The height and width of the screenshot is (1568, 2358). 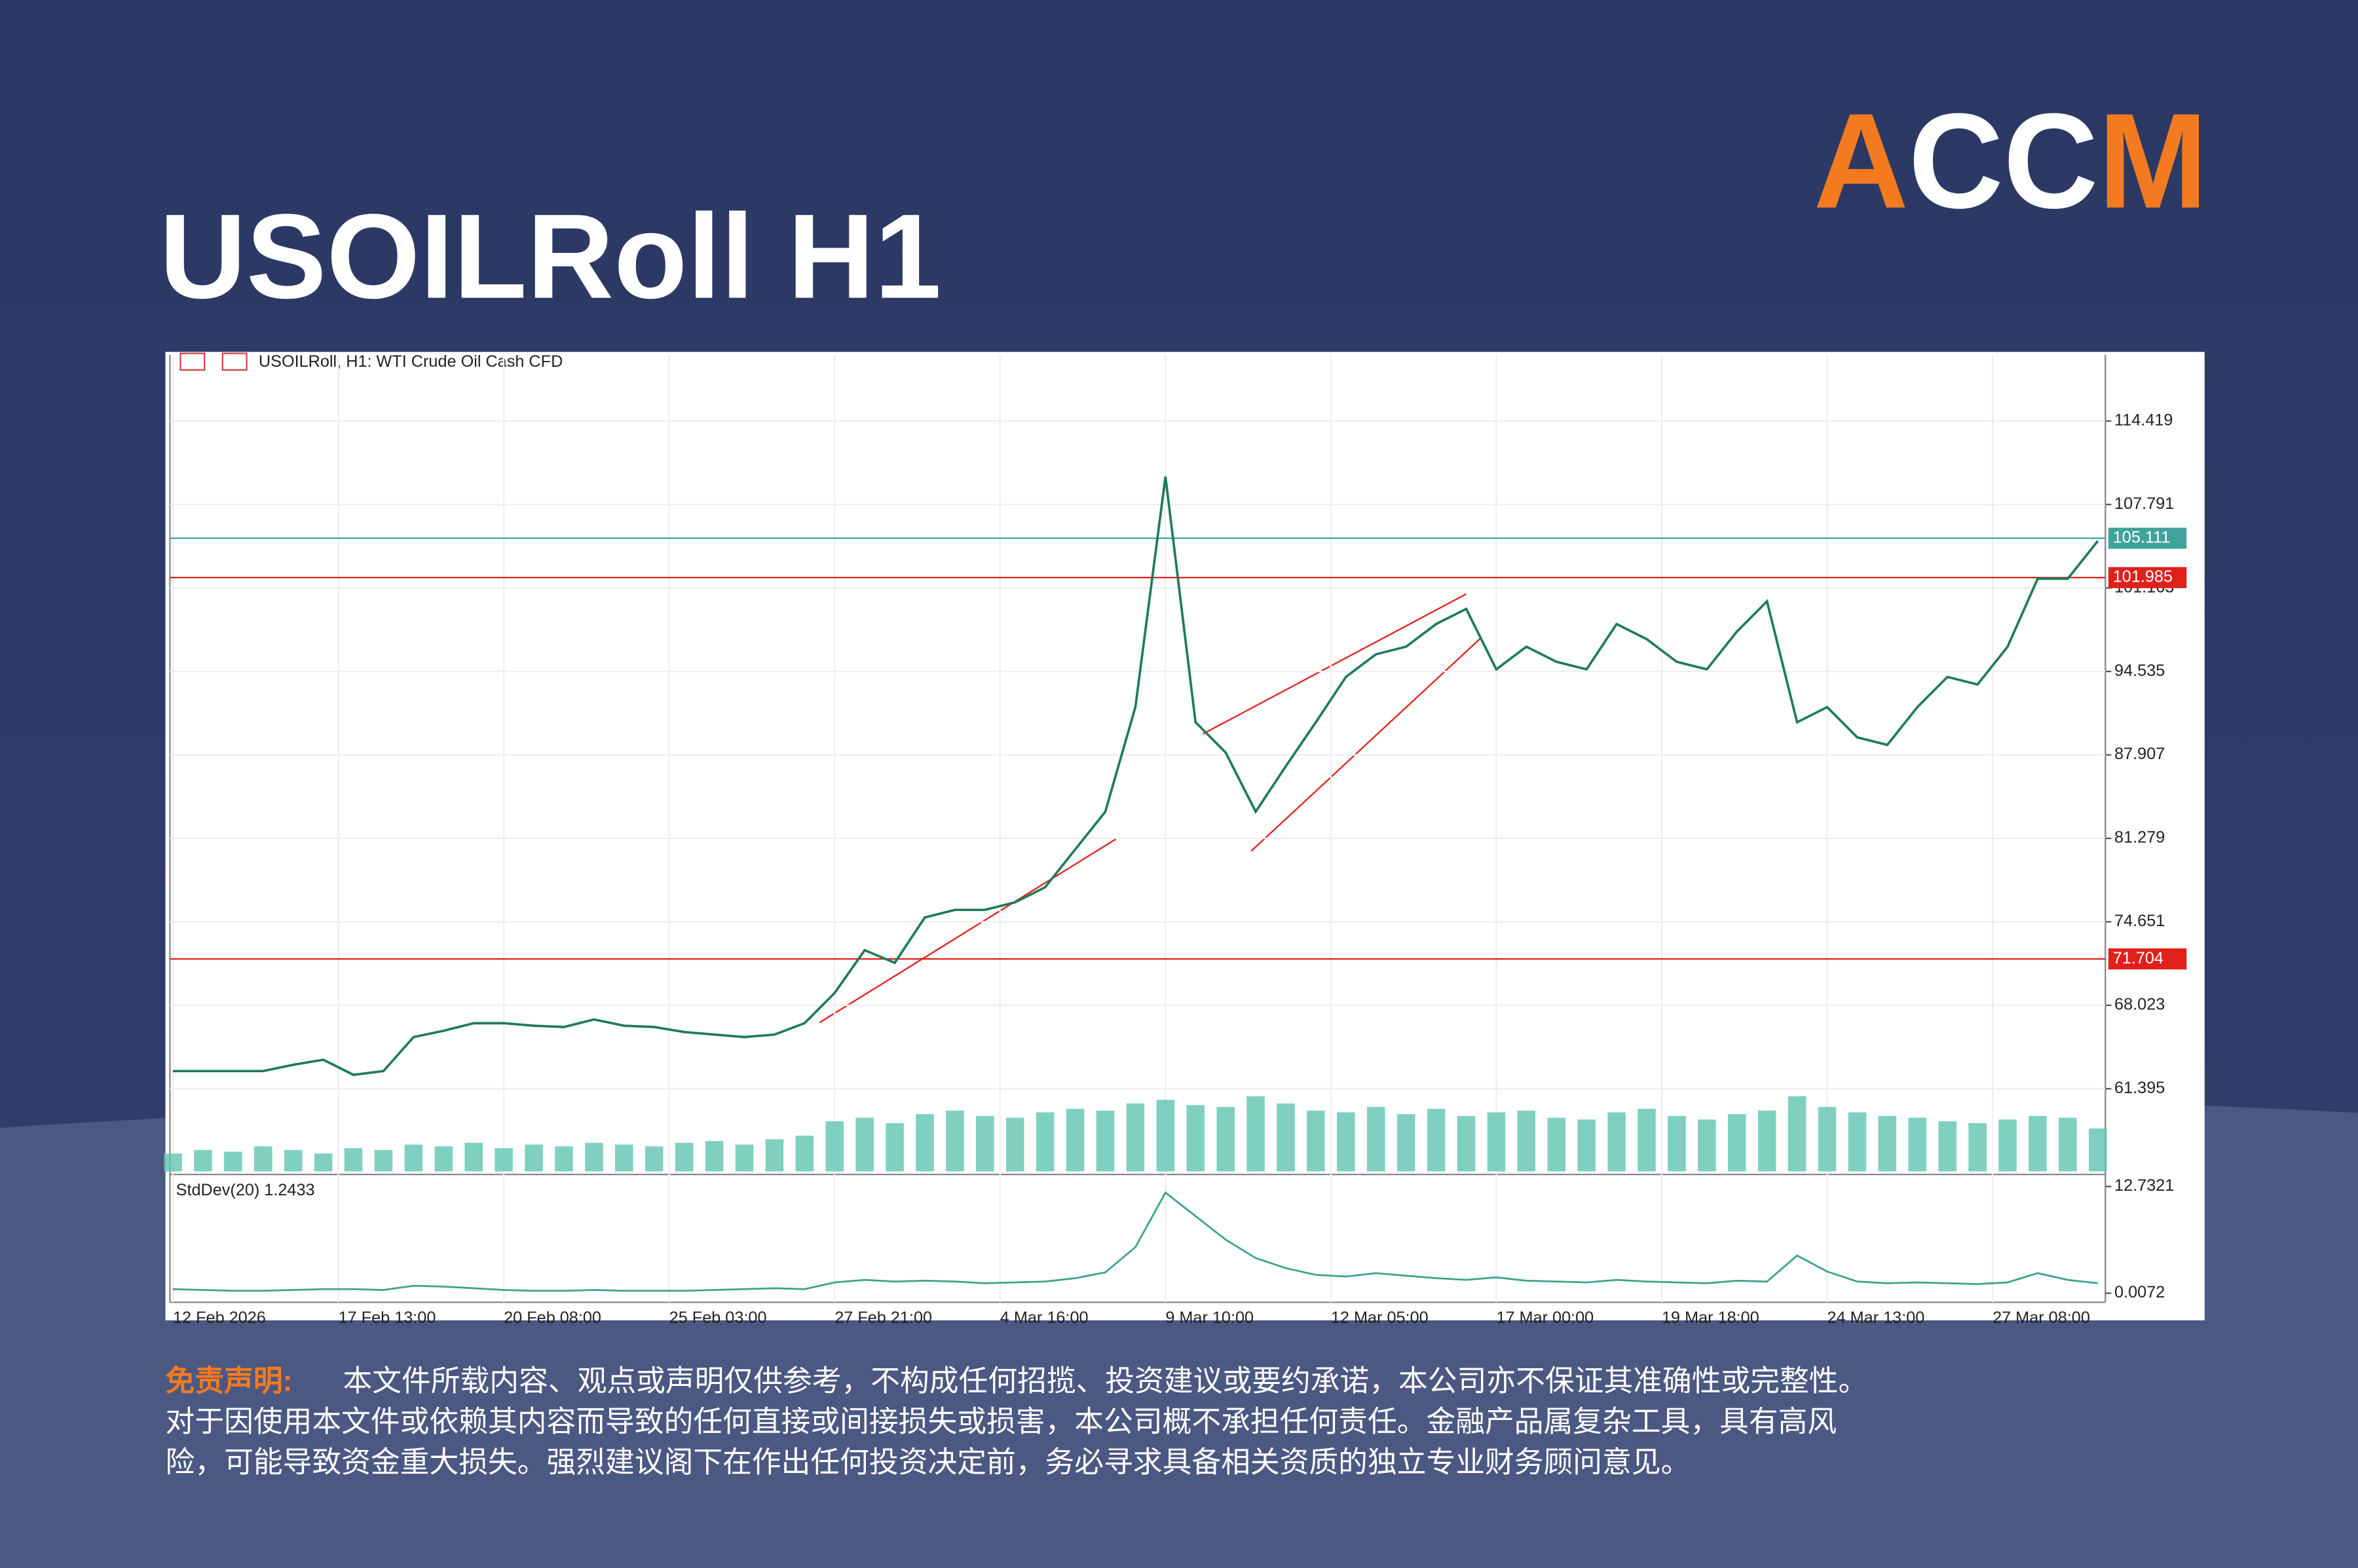 I want to click on x-tick-label: 4 Mar 16:00, so click(x=1044, y=1318).